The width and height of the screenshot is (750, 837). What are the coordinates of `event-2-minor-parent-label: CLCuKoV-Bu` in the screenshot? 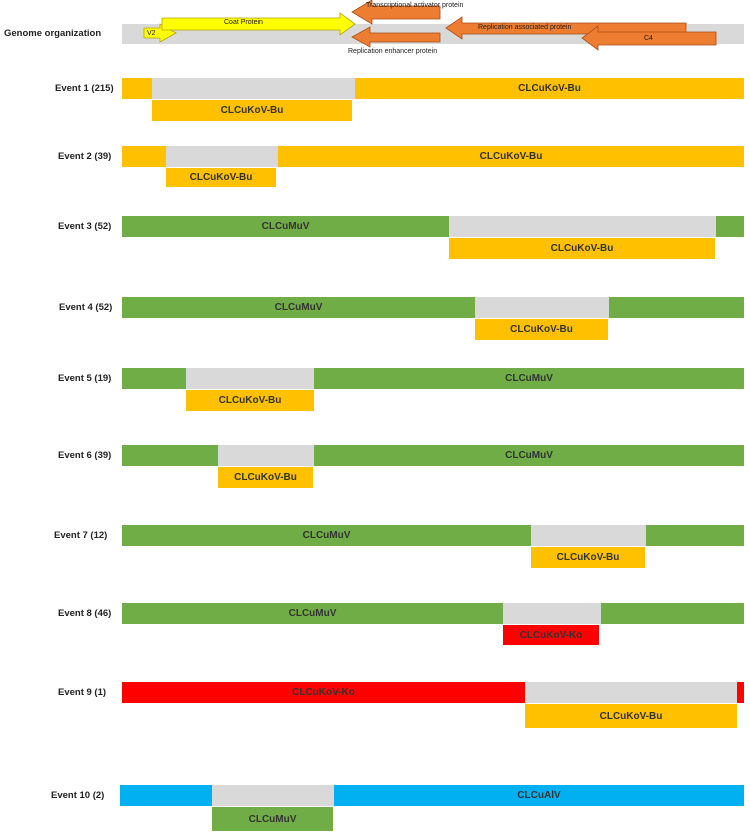 It's located at (221, 177).